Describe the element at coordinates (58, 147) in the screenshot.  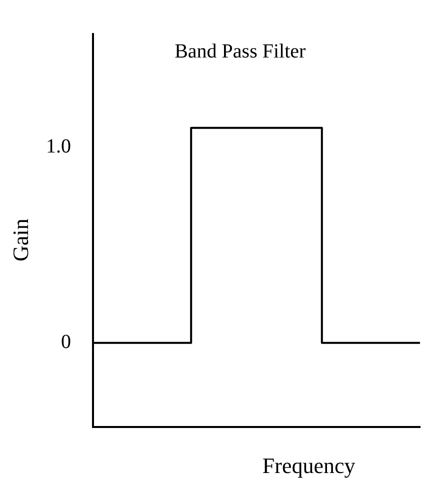
I see `y-tick-label: 1.0` at that location.